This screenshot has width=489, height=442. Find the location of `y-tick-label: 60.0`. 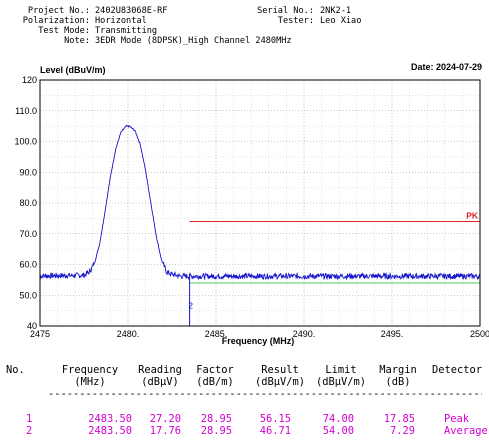

y-tick-label: 60.0 is located at coordinates (28, 265).